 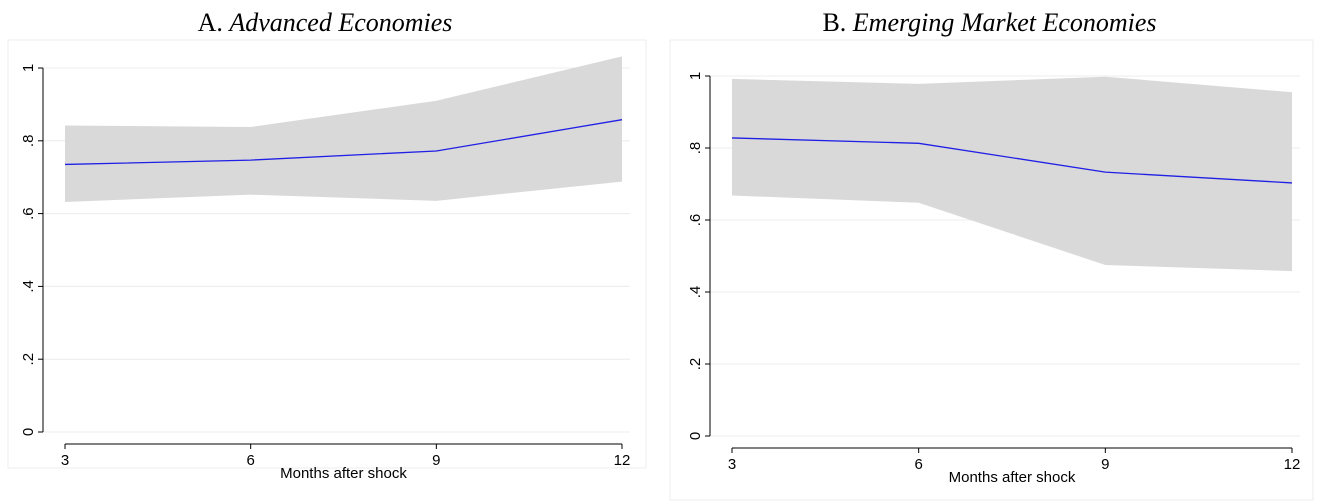 What do you see at coordinates (210, 22) in the screenshot?
I see `panel-a-letter: A.` at bounding box center [210, 22].